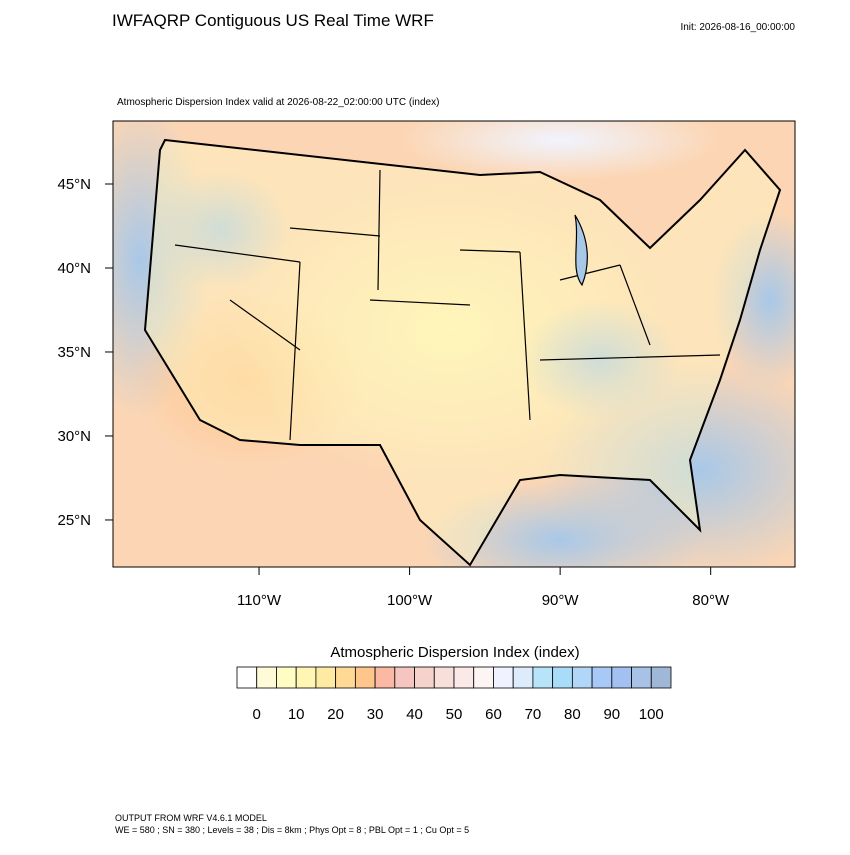  Describe the element at coordinates (74, 352) in the screenshot. I see `lat-tick-label: 35°N` at that location.